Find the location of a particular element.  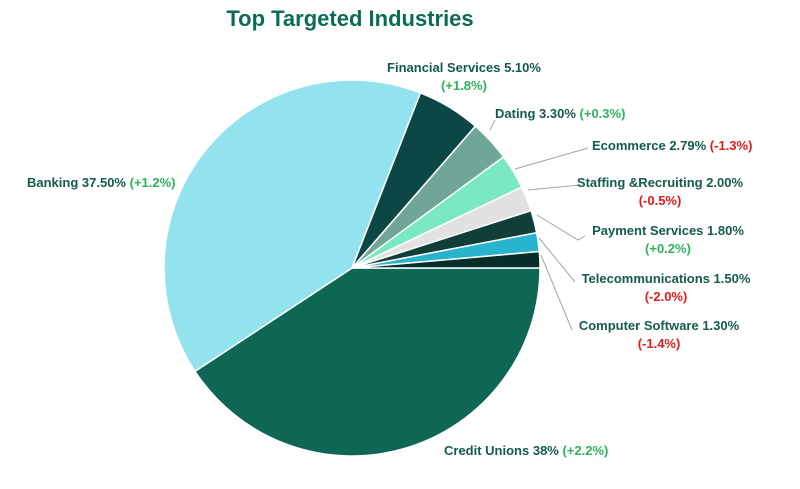

slice-label: Credit Unions 38% (+2.2%) is located at coordinates (526, 450).